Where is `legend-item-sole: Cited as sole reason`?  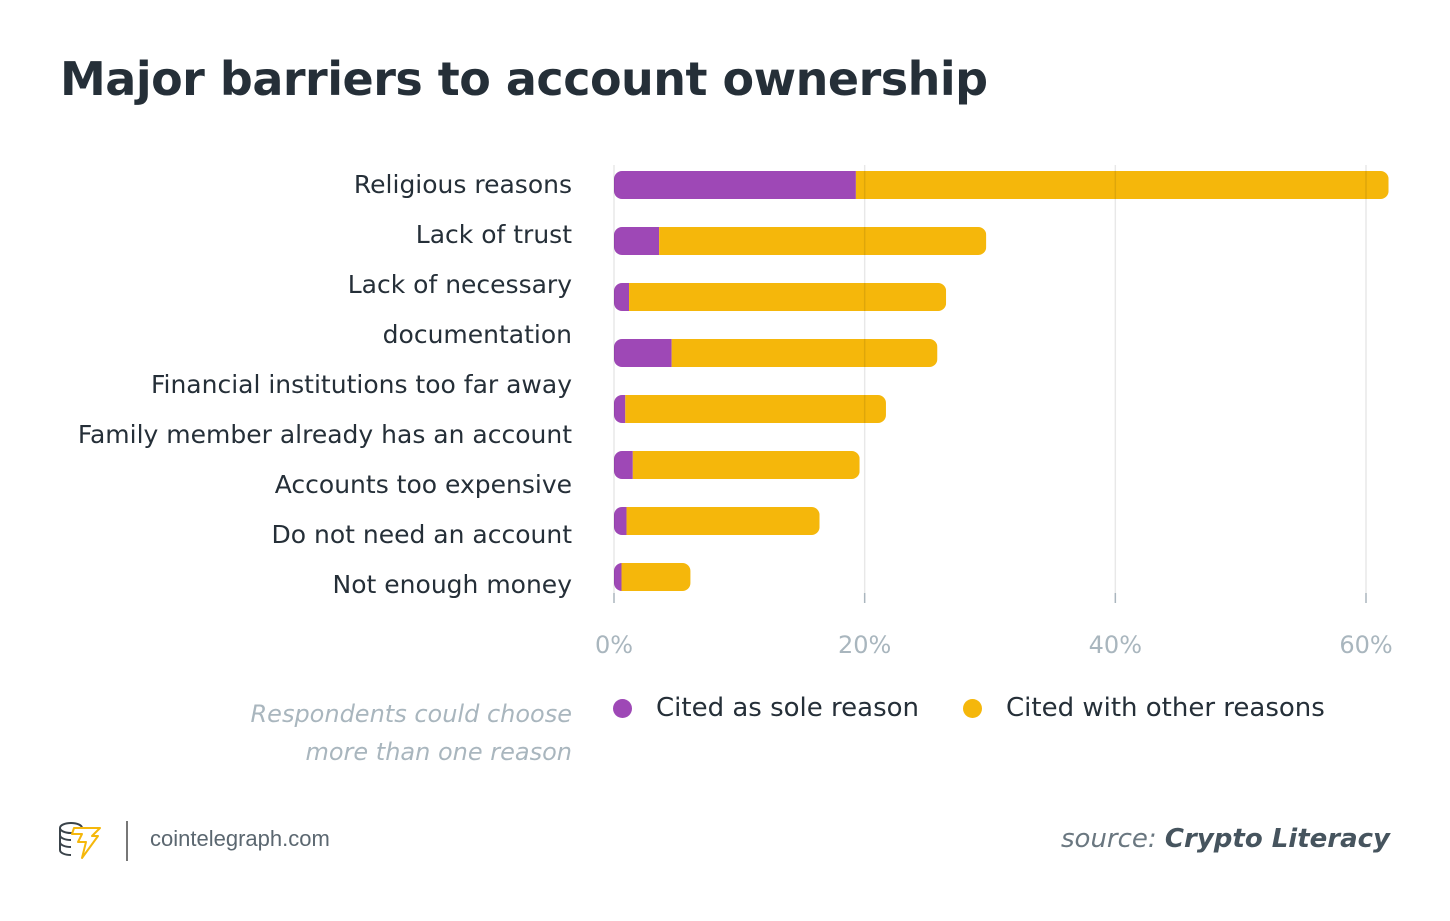 legend-item-sole: Cited as sole reason is located at coordinates (766, 708).